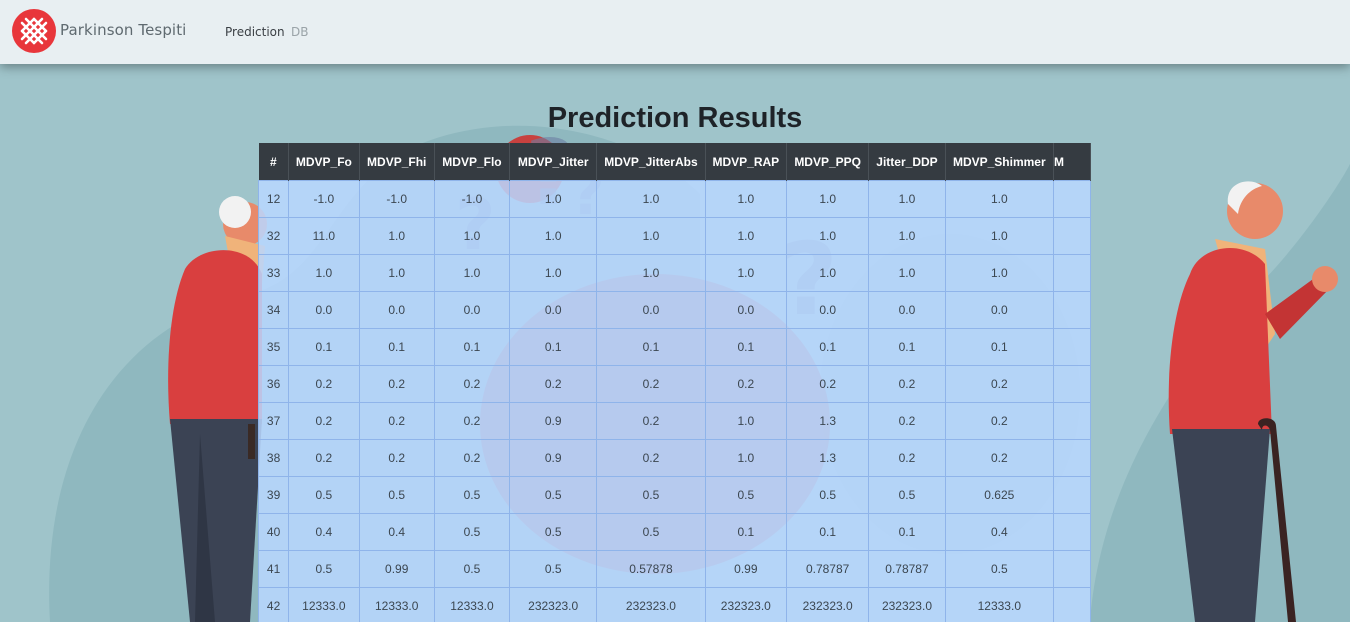 This screenshot has height=622, width=1350. I want to click on nav-prediction-link: Prediction, so click(255, 32).